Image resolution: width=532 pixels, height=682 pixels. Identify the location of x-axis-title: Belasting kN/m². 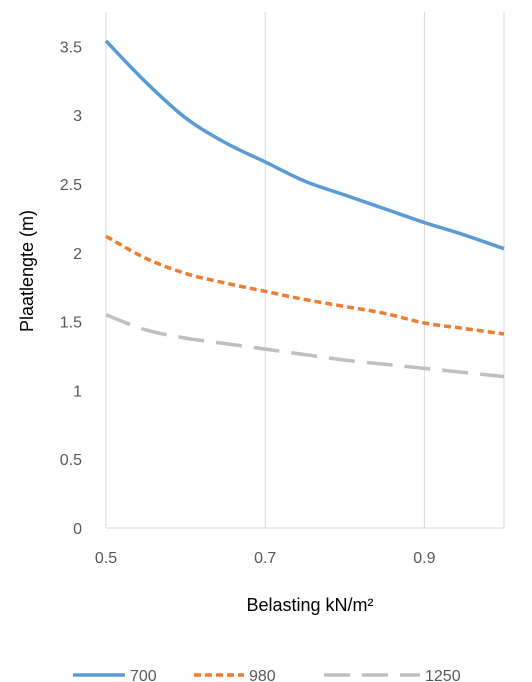
(309, 605).